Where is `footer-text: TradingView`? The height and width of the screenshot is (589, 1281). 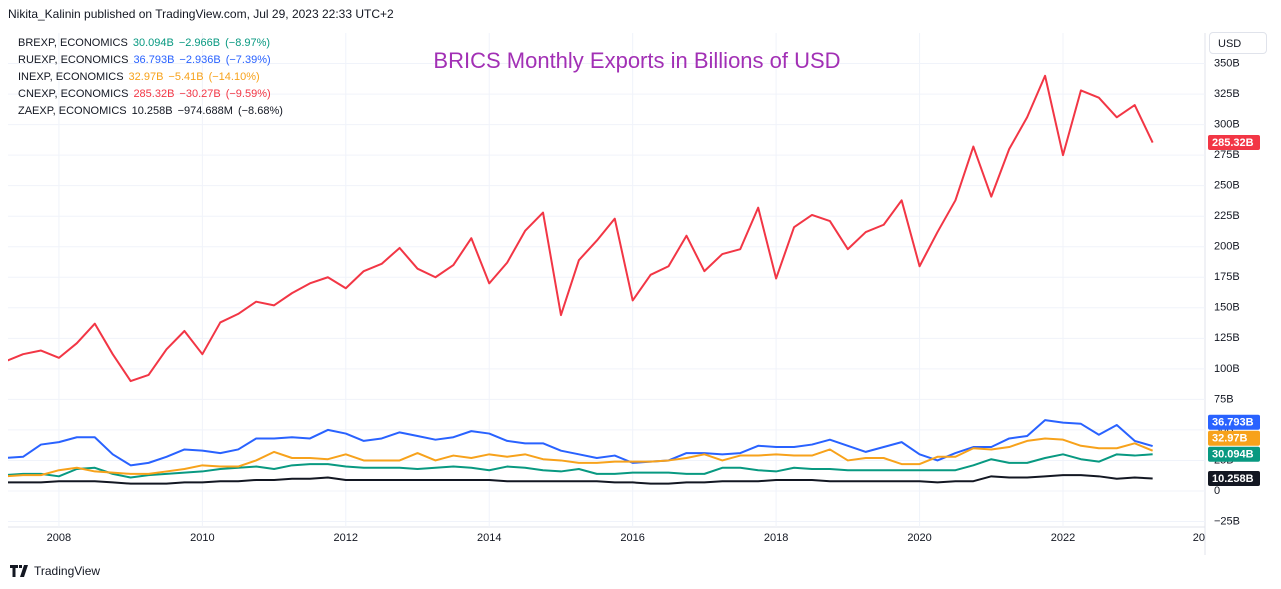 footer-text: TradingView is located at coordinates (67, 571).